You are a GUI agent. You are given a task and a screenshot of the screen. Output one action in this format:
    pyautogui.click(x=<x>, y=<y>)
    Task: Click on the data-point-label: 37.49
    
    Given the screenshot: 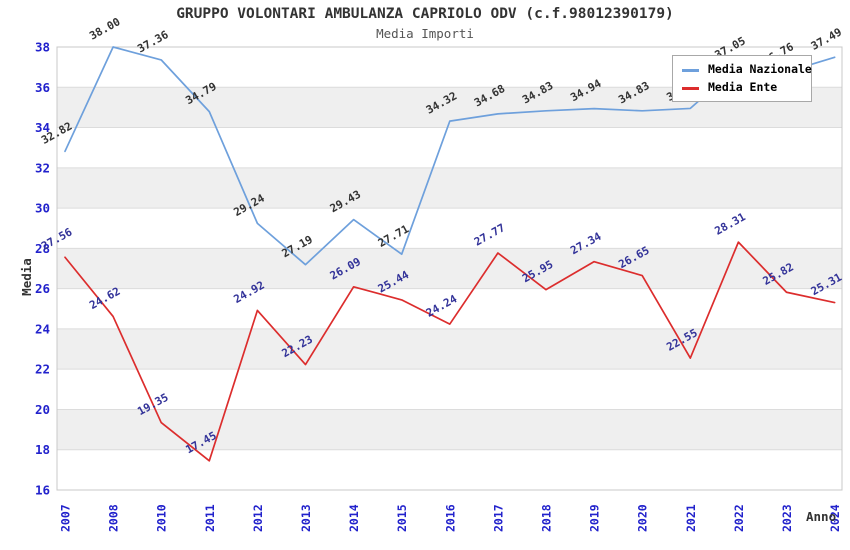 What is the action you would take?
    pyautogui.click(x=826, y=38)
    